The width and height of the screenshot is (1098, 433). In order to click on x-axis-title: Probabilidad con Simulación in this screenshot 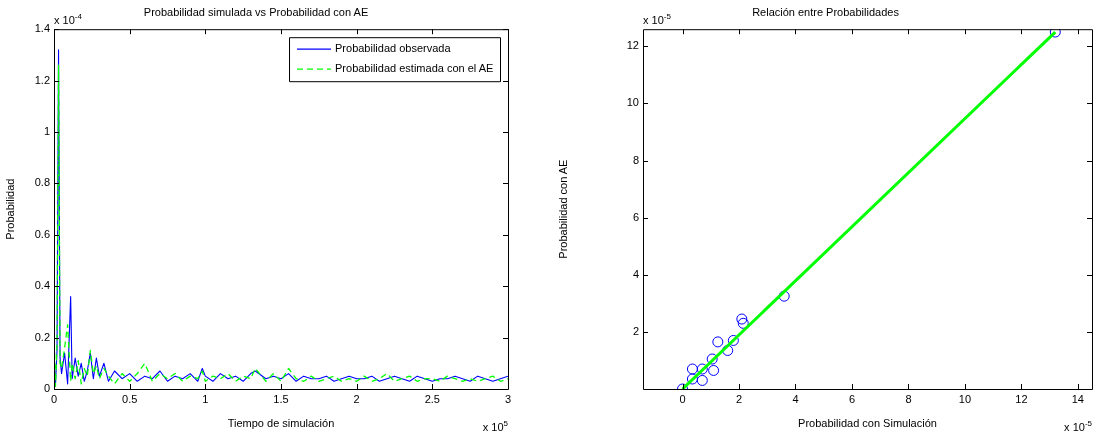, I will do `click(867, 423)`.